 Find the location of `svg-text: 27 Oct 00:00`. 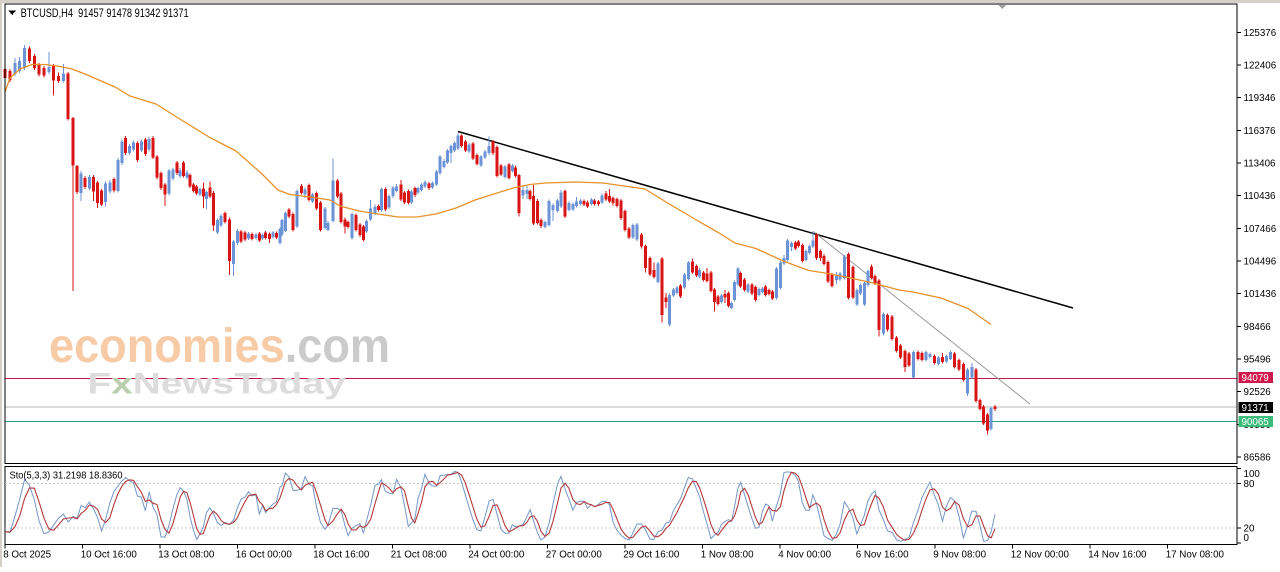

svg-text: 27 Oct 00:00 is located at coordinates (574, 555).